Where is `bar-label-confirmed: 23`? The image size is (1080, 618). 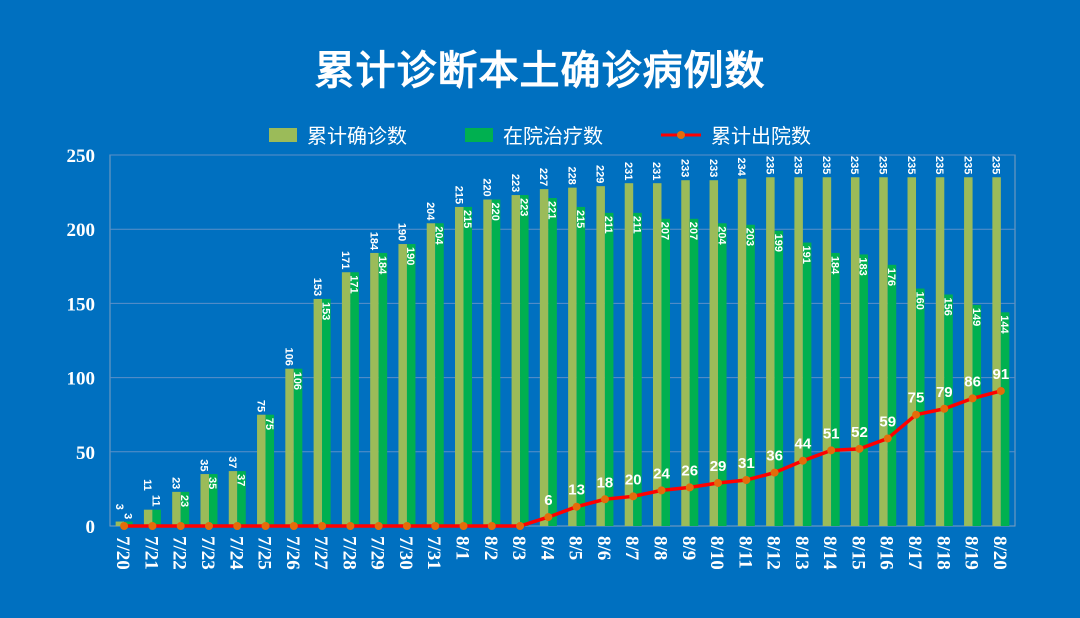 bar-label-confirmed: 23 is located at coordinates (175, 483).